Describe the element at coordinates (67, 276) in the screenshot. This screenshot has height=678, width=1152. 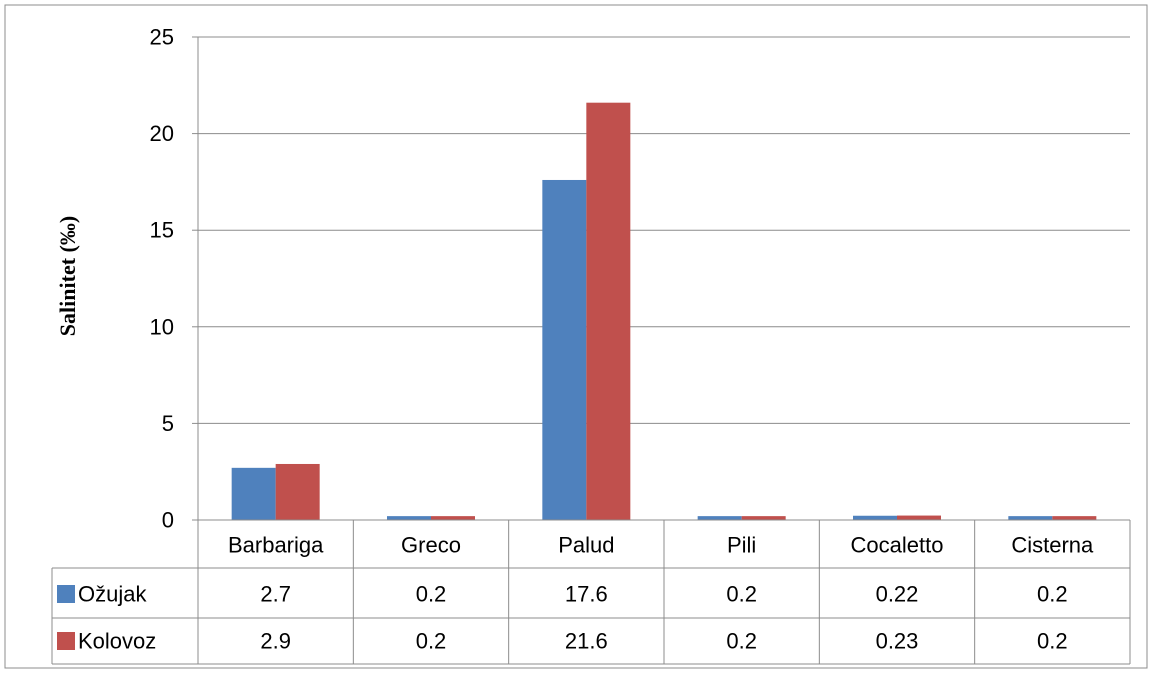
I see `y-axis-label: Salinitet (‰)` at that location.